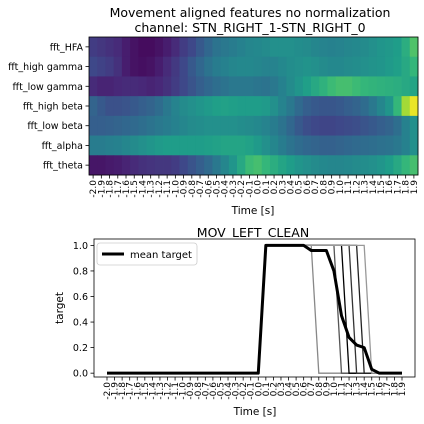 Image resolution: width=424 pixels, height=424 pixels. Describe the element at coordinates (147, 254) in the screenshot. I see `line-legend: mean target` at that location.